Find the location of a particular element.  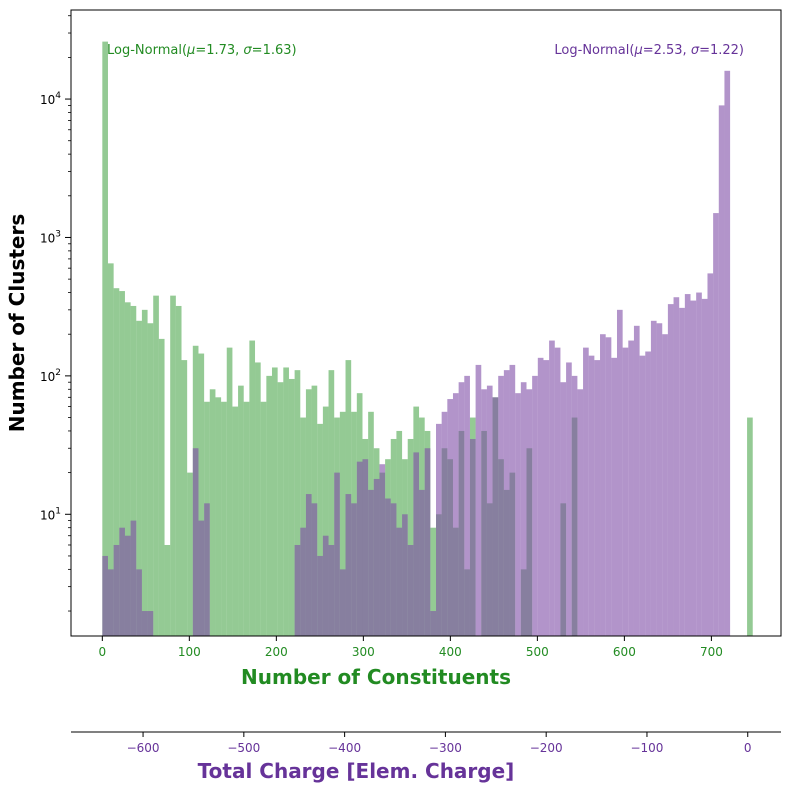

annotation-purple-sigma: σ is located at coordinates (695, 50).